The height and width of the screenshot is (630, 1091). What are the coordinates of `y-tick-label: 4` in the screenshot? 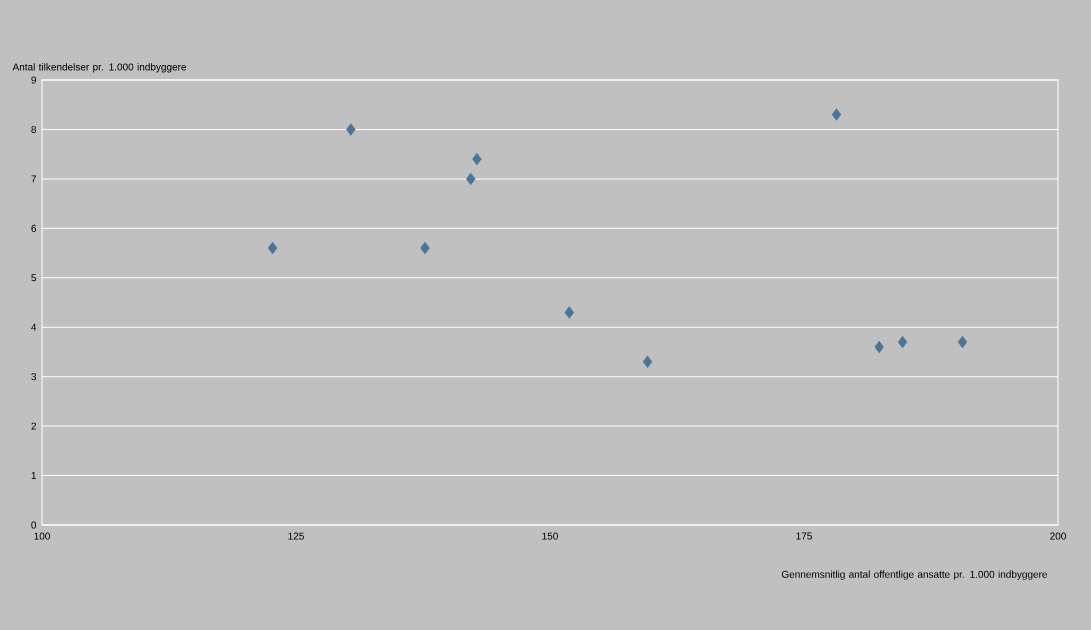 It's located at (34, 327).